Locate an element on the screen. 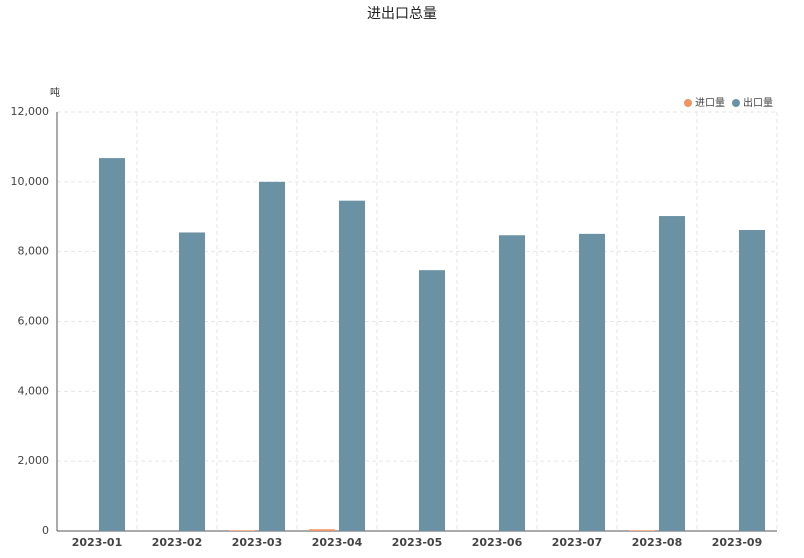 The width and height of the screenshot is (804, 558). legend-label: 出口量 is located at coordinates (758, 102).